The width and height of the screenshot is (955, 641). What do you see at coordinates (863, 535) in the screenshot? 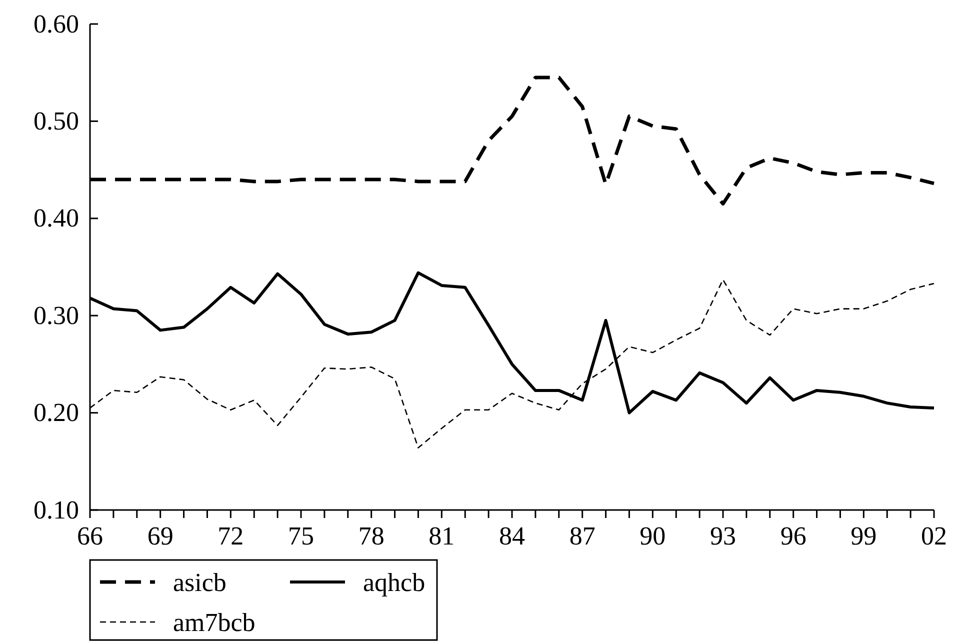
I see `x-tick-label: 99` at bounding box center [863, 535].